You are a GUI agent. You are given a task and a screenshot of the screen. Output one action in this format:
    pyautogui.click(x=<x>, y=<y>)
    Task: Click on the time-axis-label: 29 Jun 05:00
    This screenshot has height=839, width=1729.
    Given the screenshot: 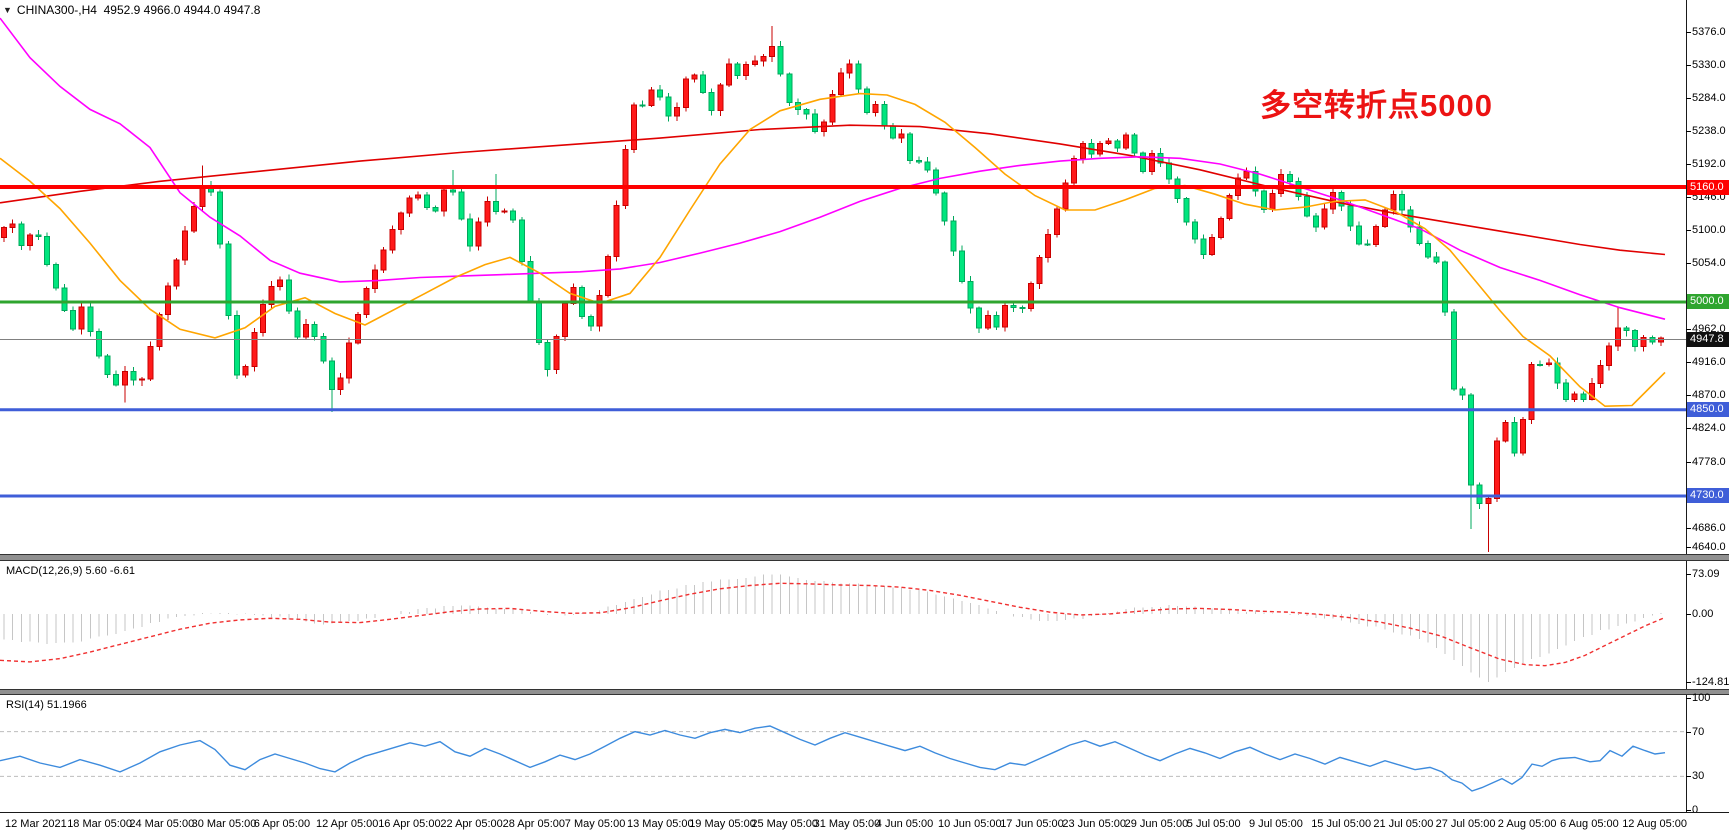 What is the action you would take?
    pyautogui.click(x=1156, y=824)
    